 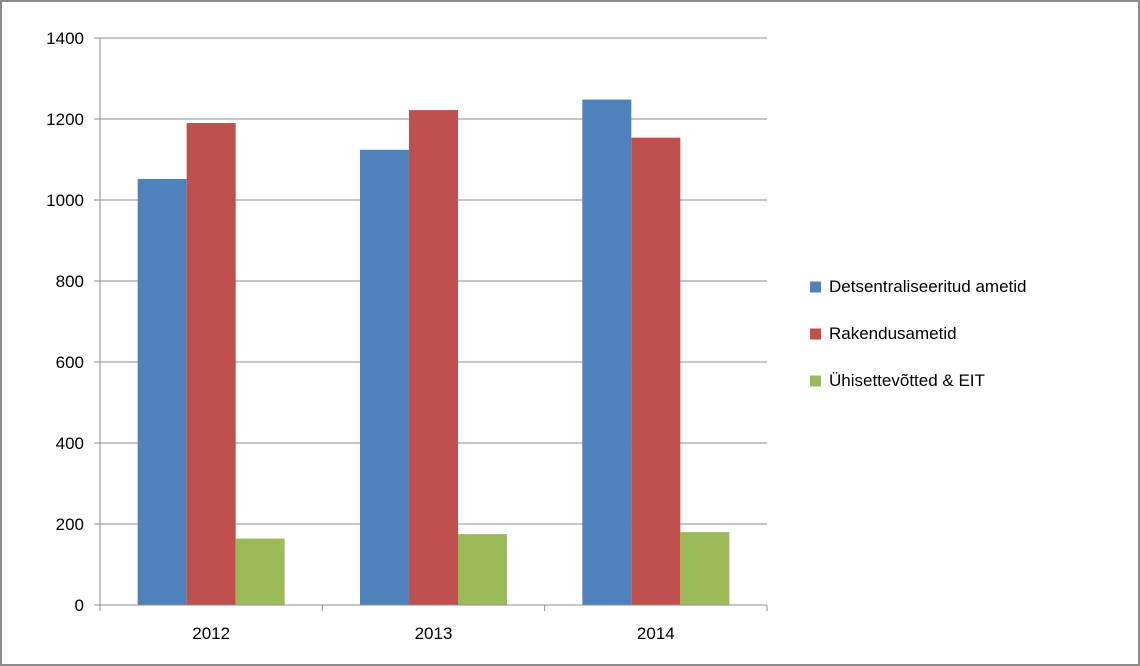 What do you see at coordinates (65, 119) in the screenshot?
I see `y-tick-label: 1200` at bounding box center [65, 119].